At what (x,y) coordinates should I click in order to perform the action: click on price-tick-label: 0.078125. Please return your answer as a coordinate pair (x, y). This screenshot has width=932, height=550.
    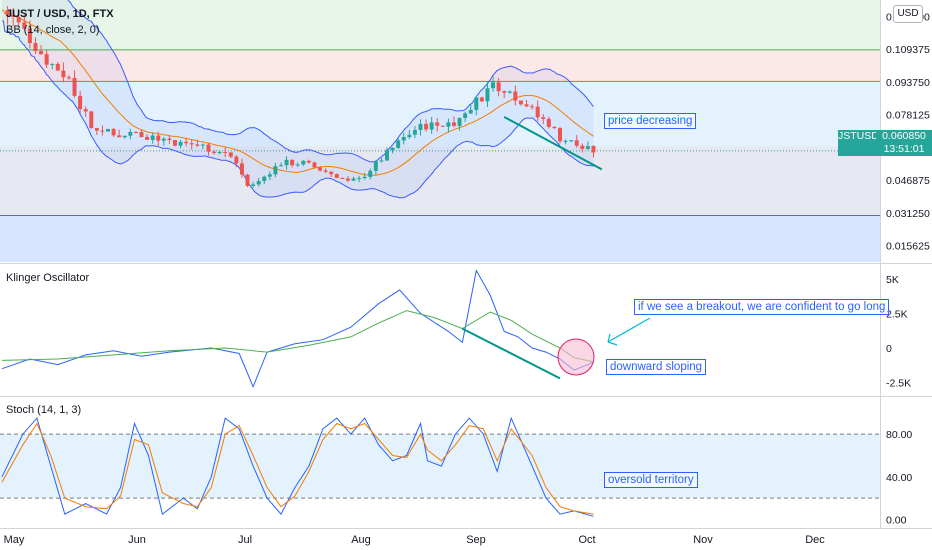
    Looking at the image, I should click on (908, 116).